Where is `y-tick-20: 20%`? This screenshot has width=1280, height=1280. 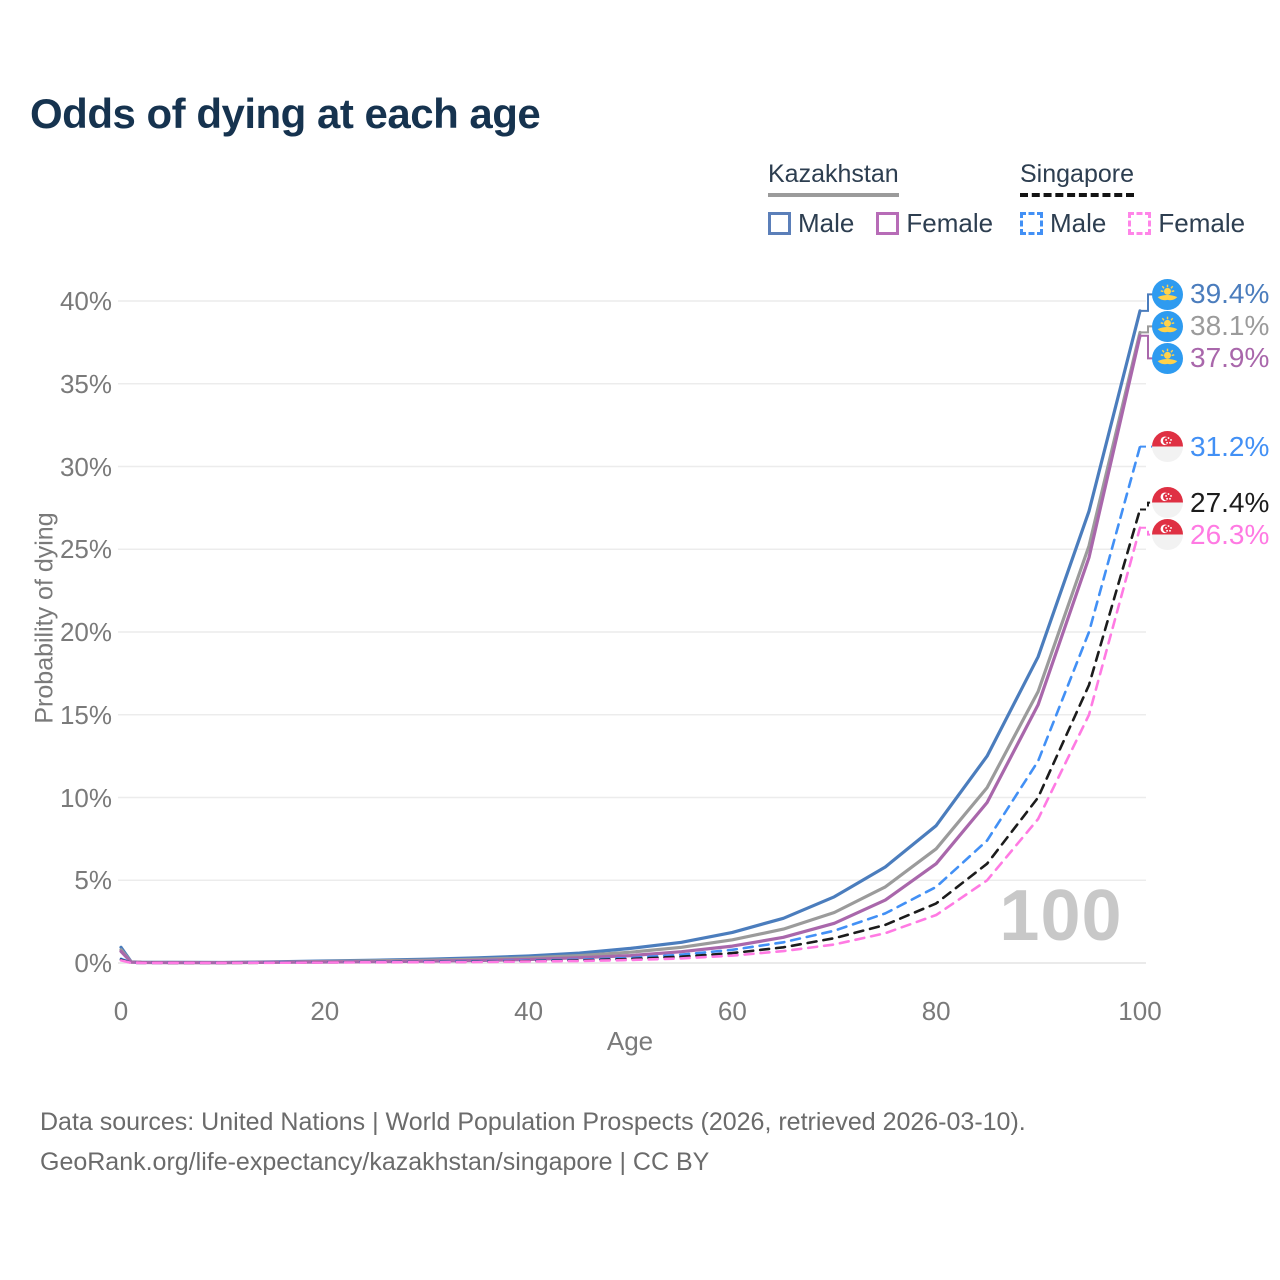
y-tick-20: 20% is located at coordinates (85, 632).